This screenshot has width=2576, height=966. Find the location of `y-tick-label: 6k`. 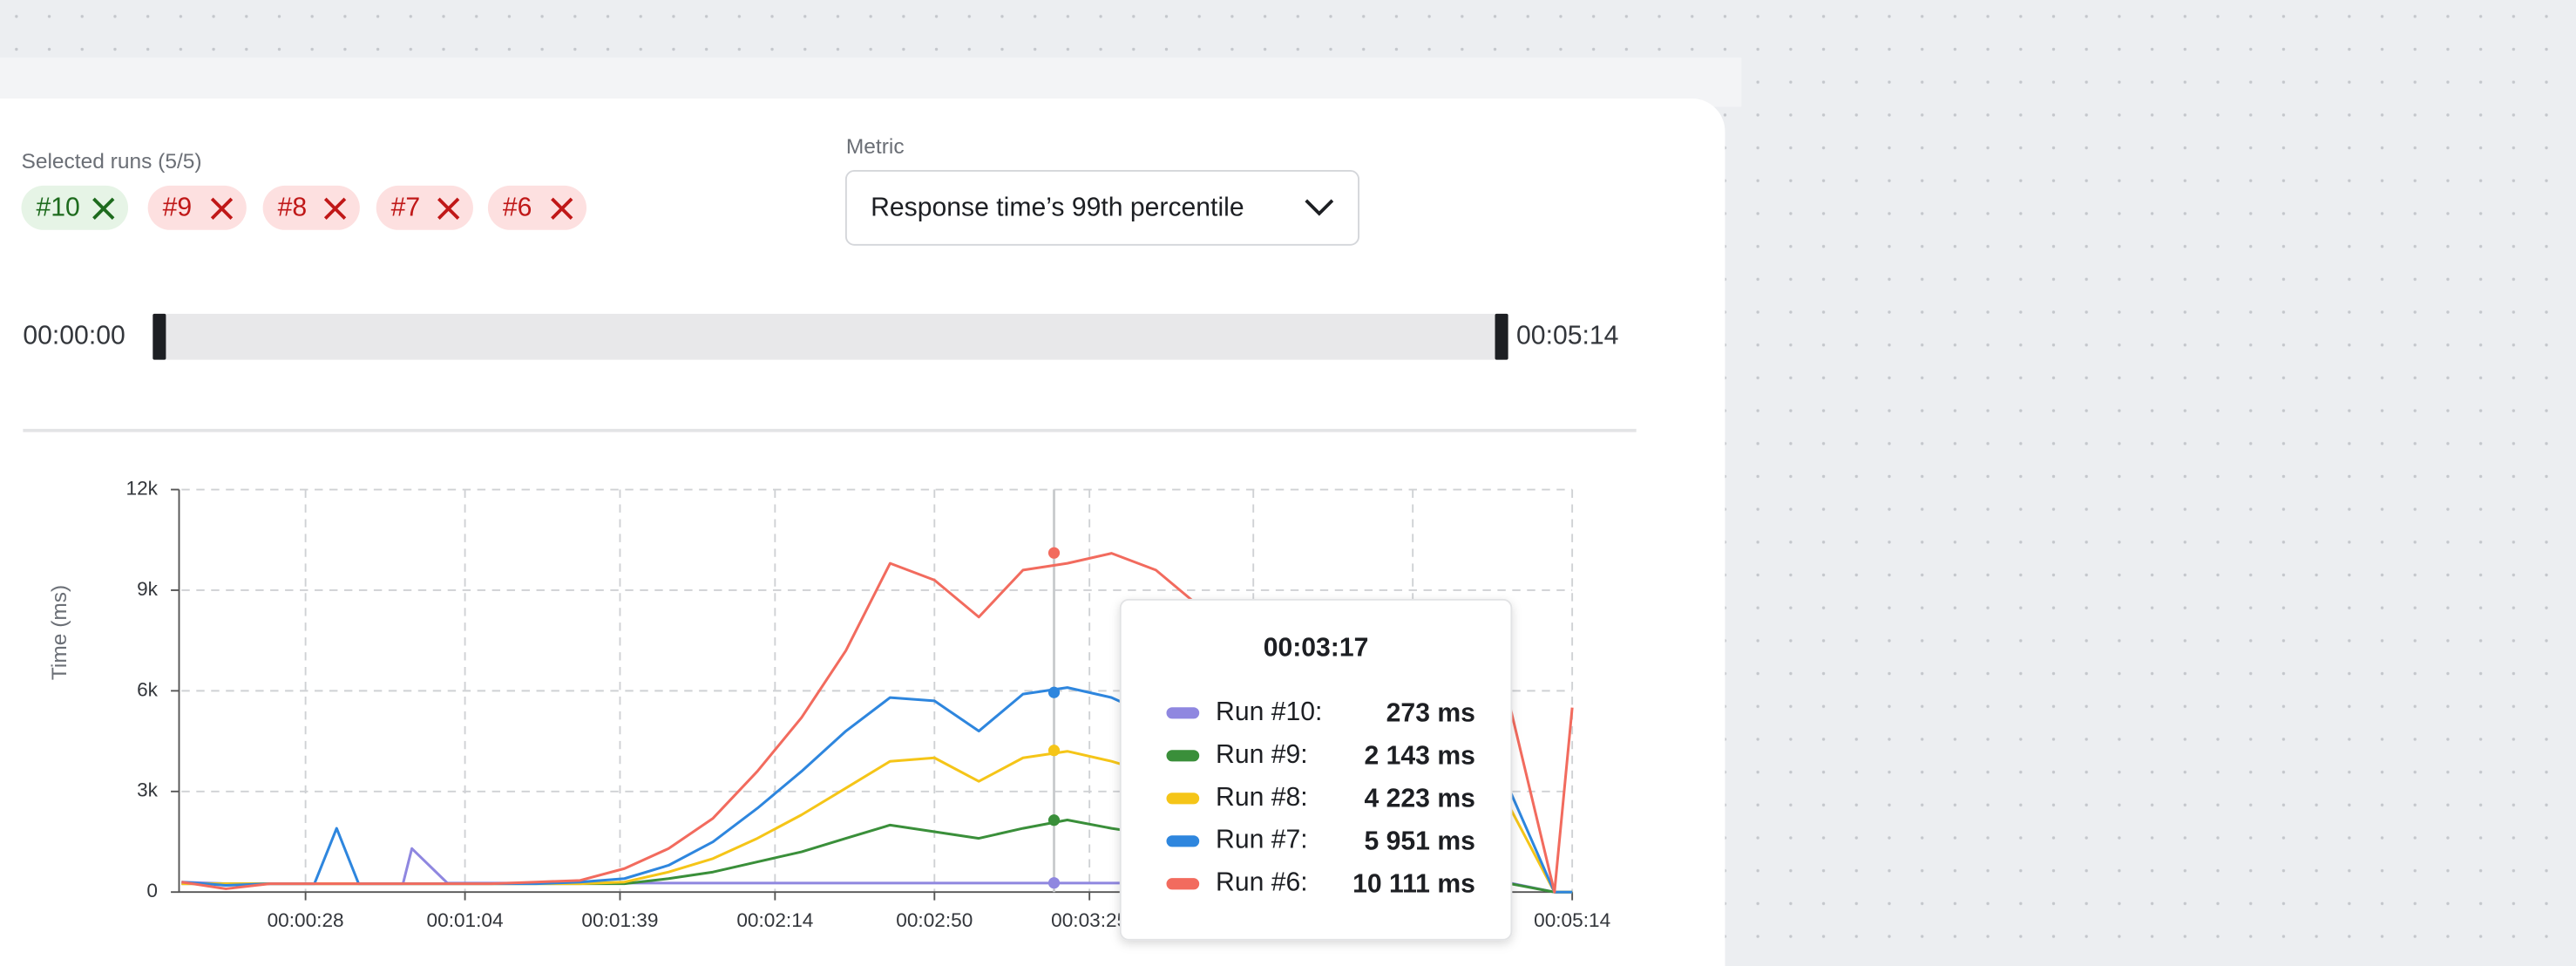

y-tick-label: 6k is located at coordinates (148, 689).